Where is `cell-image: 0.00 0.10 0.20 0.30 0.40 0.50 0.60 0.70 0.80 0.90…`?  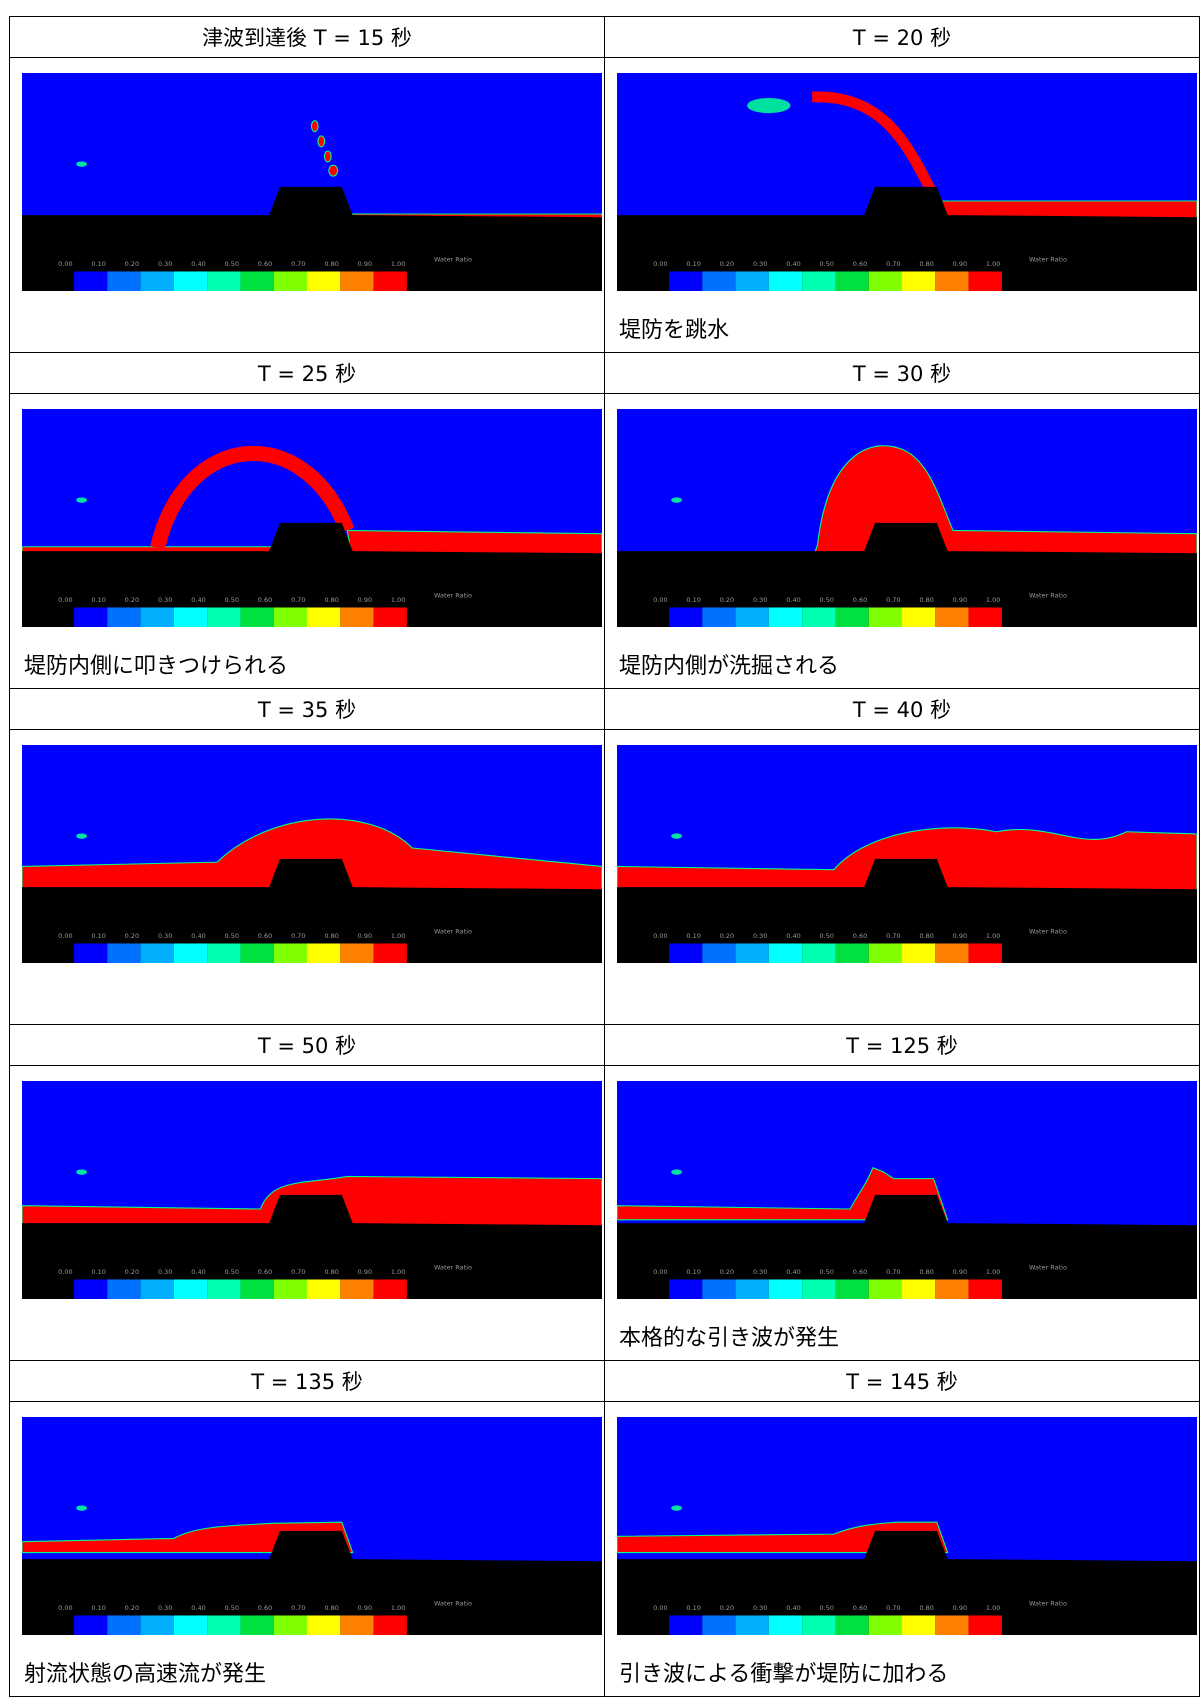
cell-image: 0.00 0.10 0.20 0.30 0.40 0.50 0.60 0.70 0.80 0.90… is located at coordinates (902, 205).